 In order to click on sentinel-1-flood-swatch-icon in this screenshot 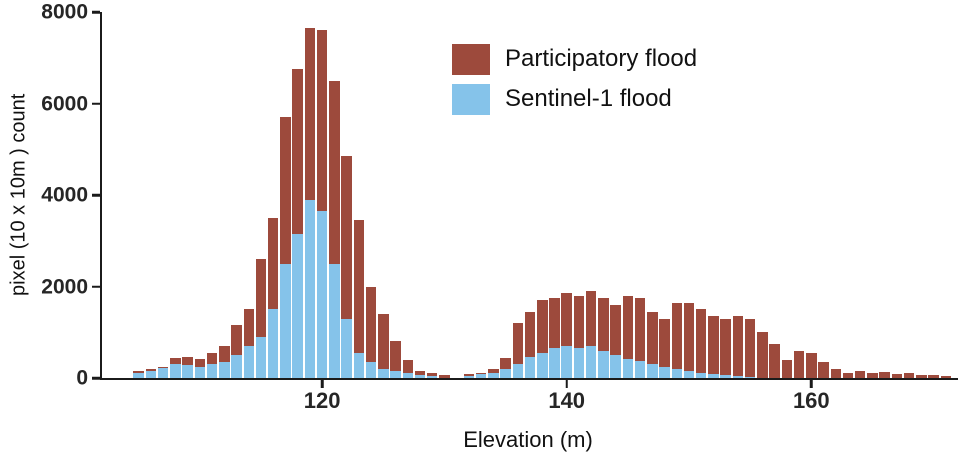, I will do `click(471, 99)`.